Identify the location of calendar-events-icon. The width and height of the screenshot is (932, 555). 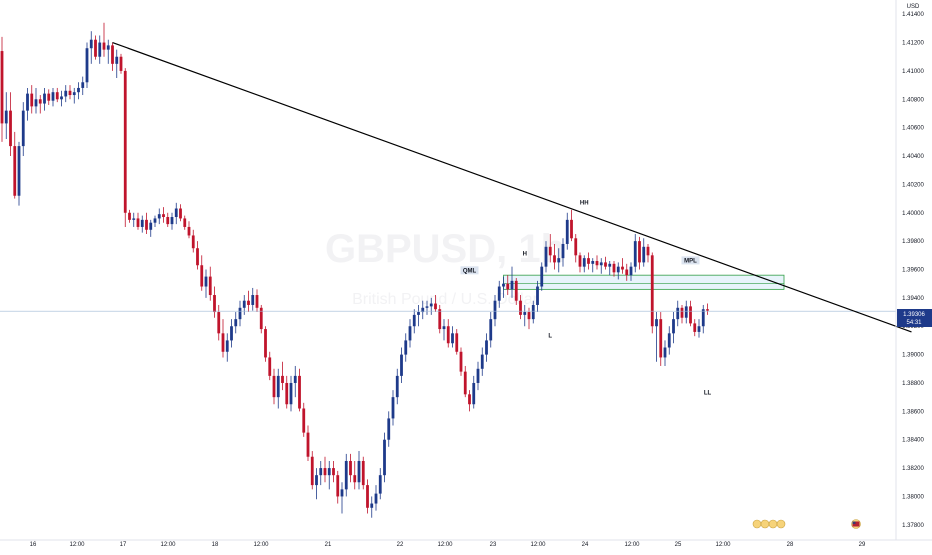
(769, 524).